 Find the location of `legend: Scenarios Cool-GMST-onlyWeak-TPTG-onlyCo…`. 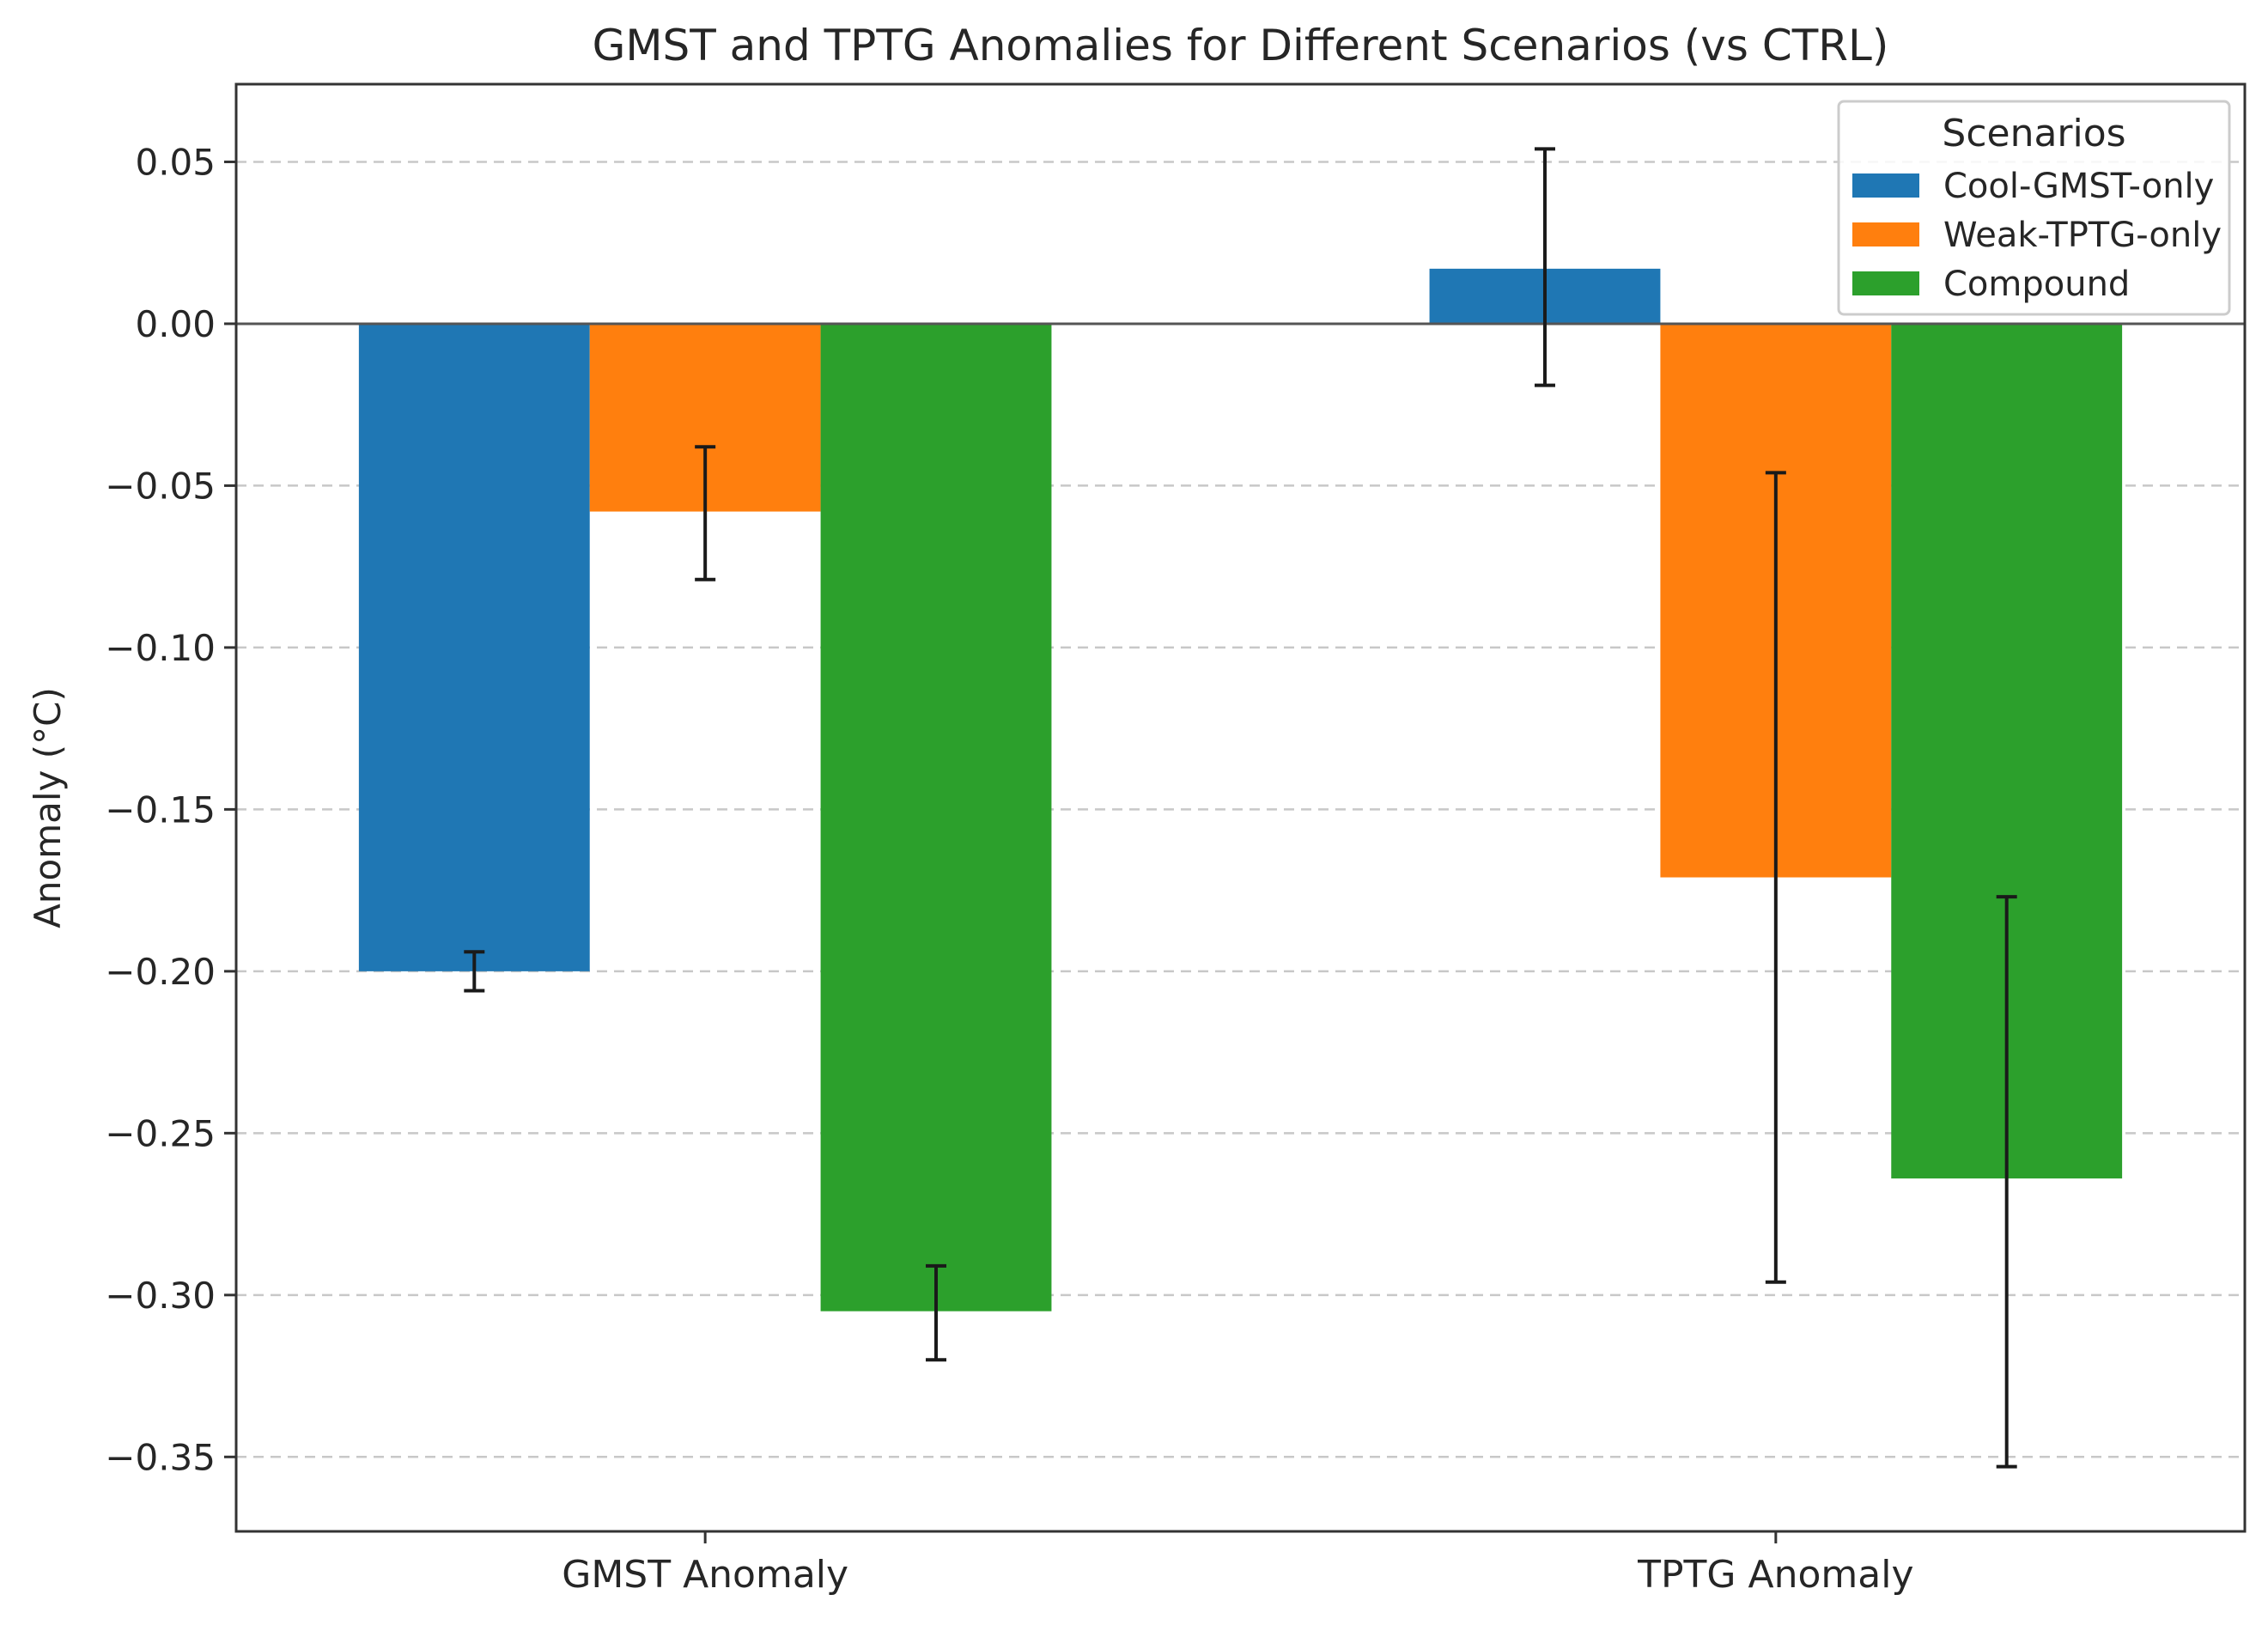

legend: Scenarios Cool-GMST-onlyWeak-TPTG-onlyCo… is located at coordinates (2034, 208).